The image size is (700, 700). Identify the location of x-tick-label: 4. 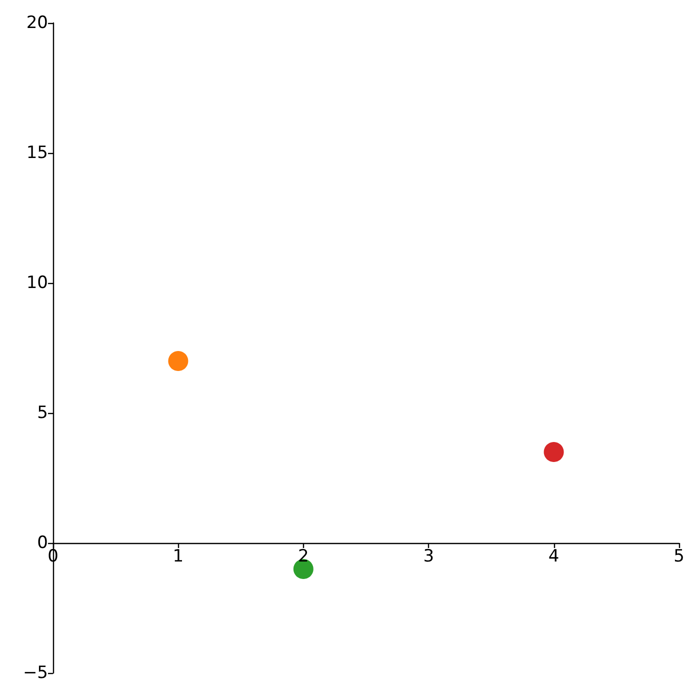
(554, 556).